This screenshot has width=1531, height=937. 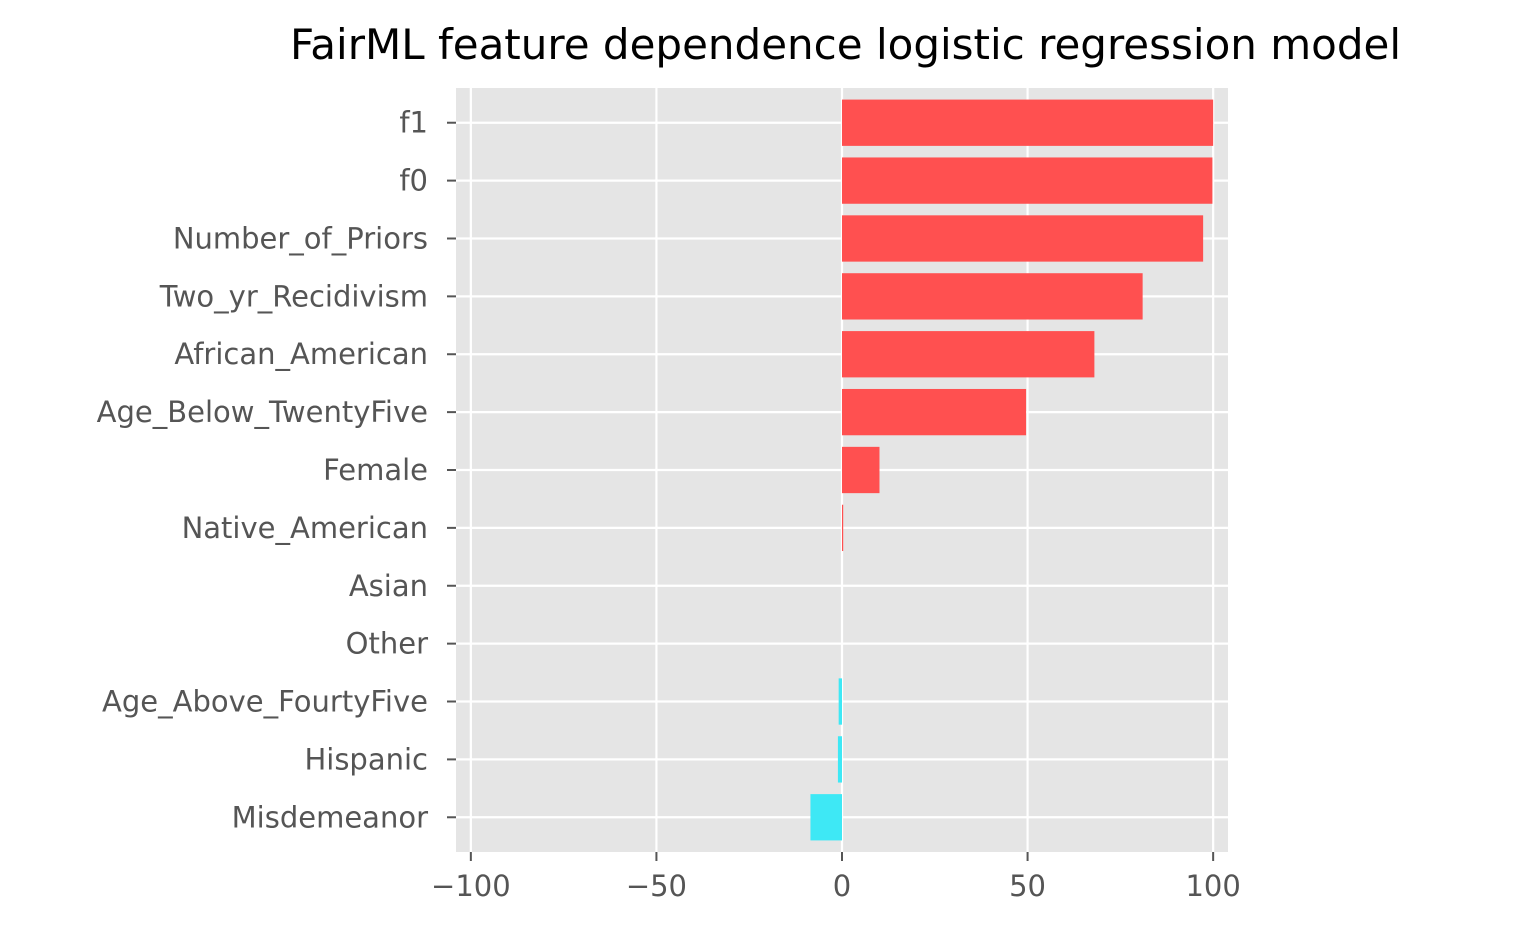 I want to click on y-tick-label: Female, so click(x=375, y=470).